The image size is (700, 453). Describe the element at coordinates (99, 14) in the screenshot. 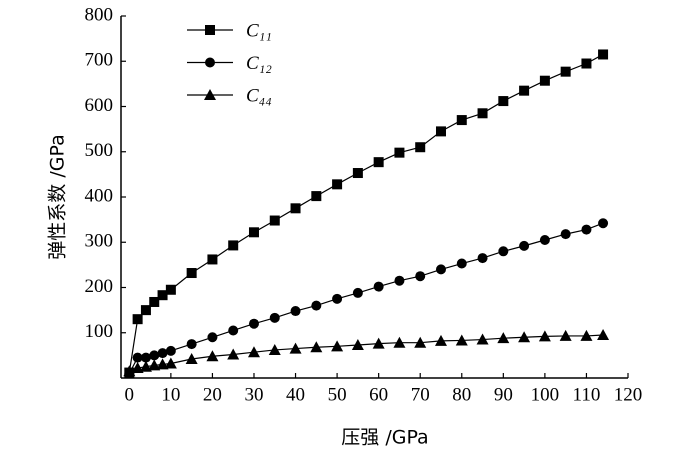

I see `y-tick-label: 800` at that location.